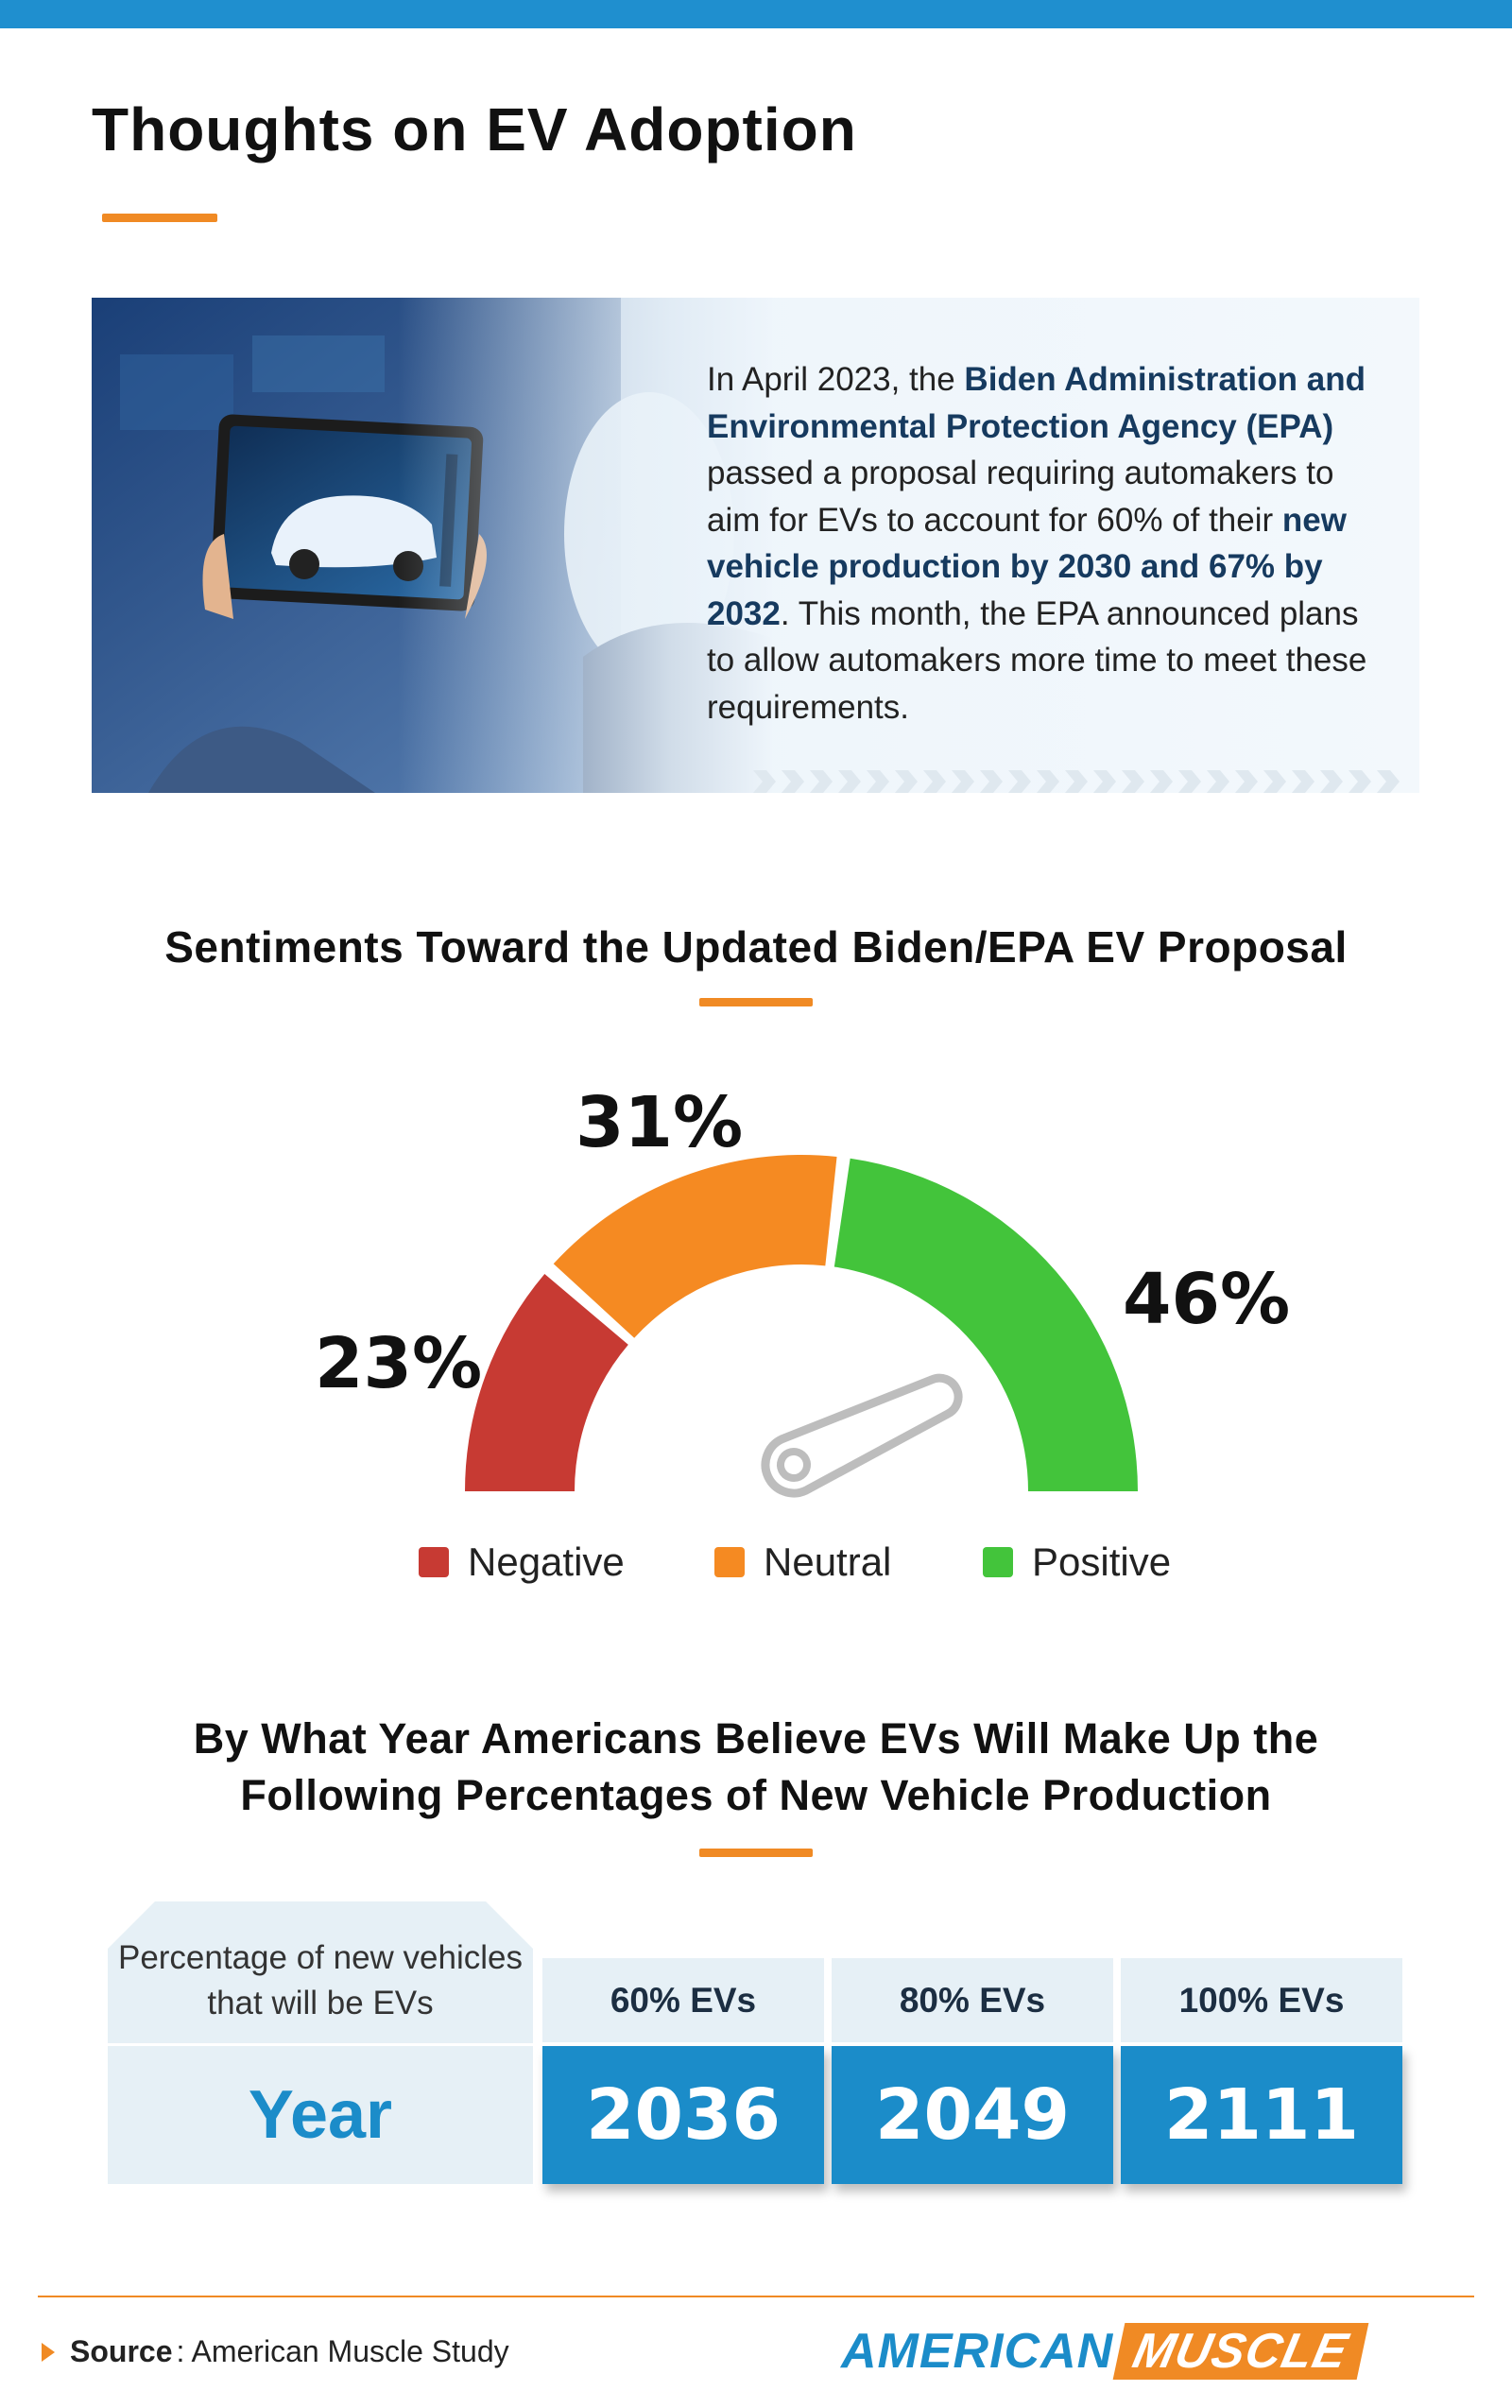 Image resolution: width=1512 pixels, height=2408 pixels. I want to click on source-label: Source, so click(121, 2351).